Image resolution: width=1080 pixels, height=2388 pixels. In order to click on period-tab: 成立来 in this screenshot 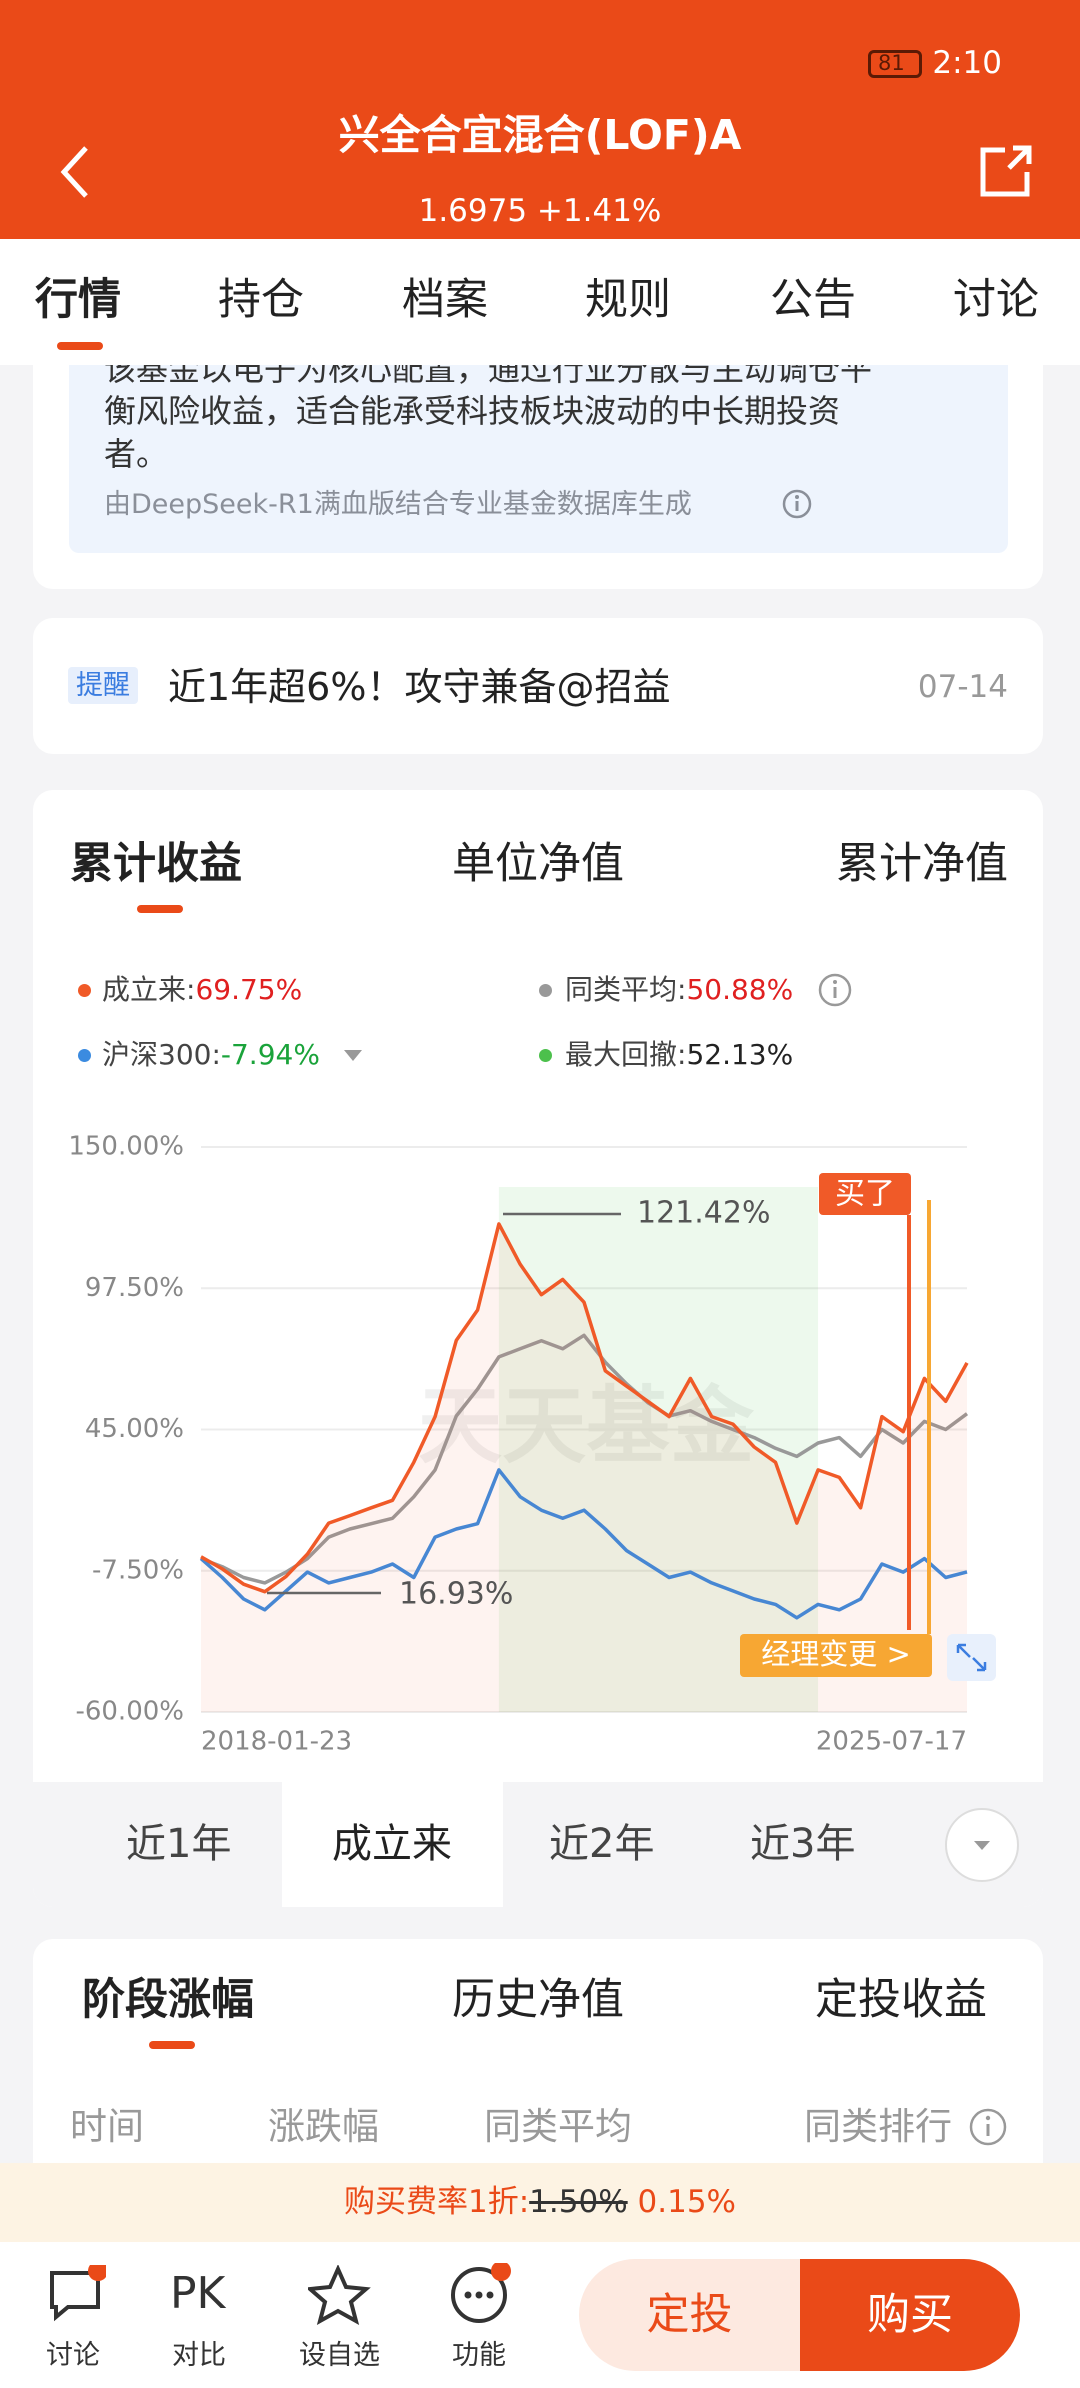, I will do `click(392, 1844)`.